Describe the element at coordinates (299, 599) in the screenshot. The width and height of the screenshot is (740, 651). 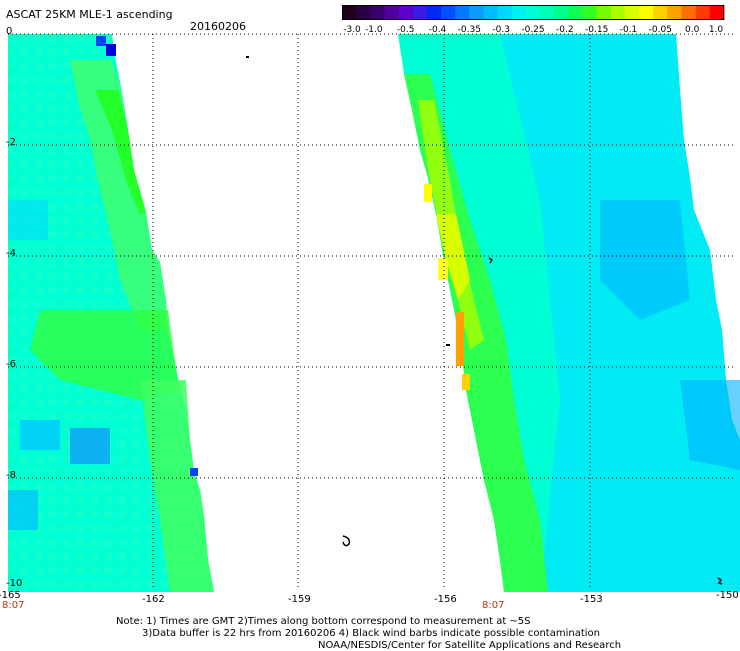
I see `lon-tick-159: -159` at that location.